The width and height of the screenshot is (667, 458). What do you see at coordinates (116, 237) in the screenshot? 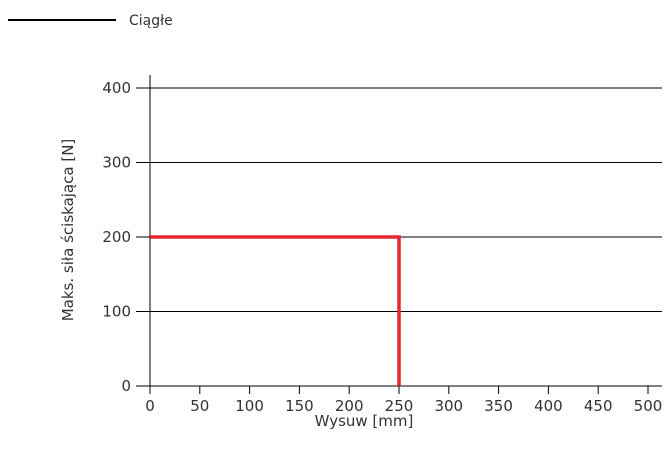
I see `y-tick-label-200: 200` at bounding box center [116, 237].